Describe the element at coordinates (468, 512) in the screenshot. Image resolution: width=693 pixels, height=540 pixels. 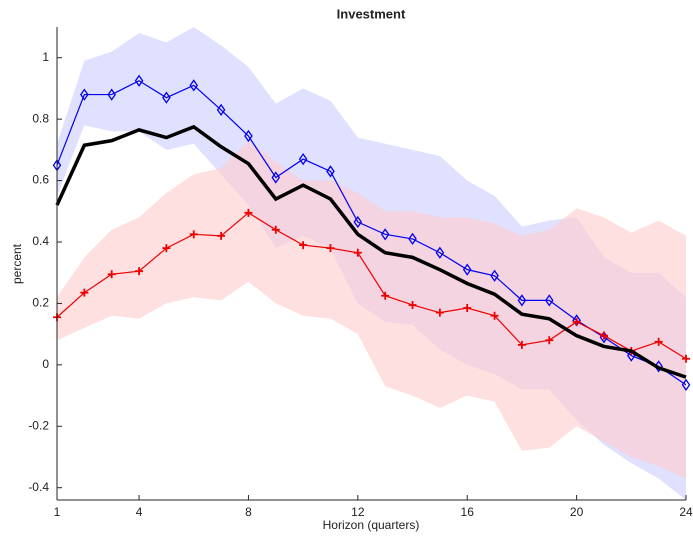
I see `x-tick-label: 16` at that location.